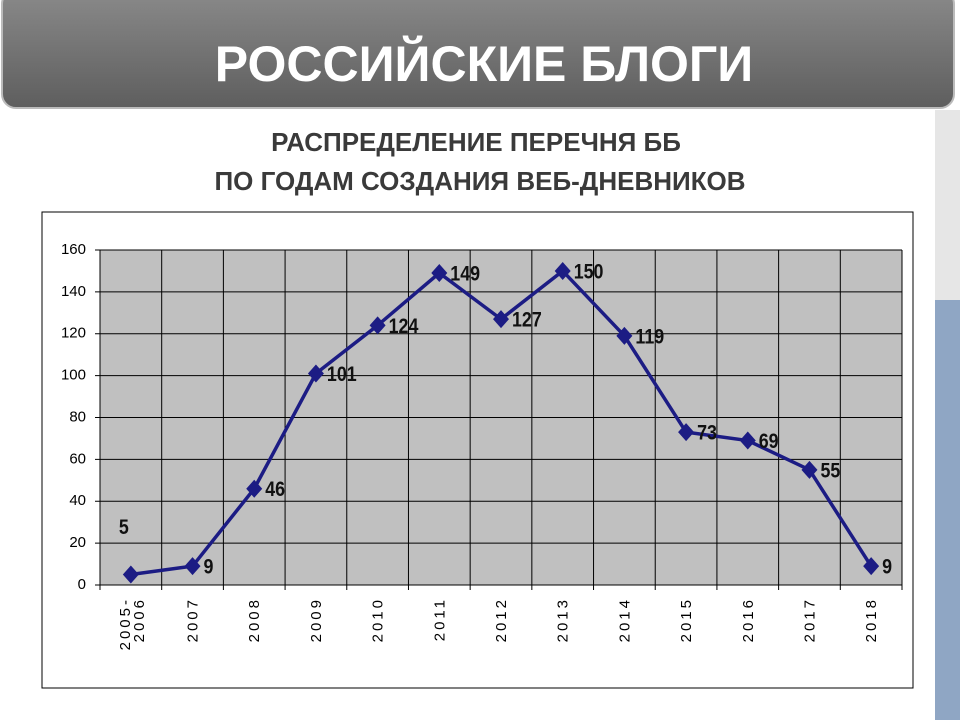 The width and height of the screenshot is (960, 725). Describe the element at coordinates (193, 619) in the screenshot. I see `x-tick-label: 2007` at that location.